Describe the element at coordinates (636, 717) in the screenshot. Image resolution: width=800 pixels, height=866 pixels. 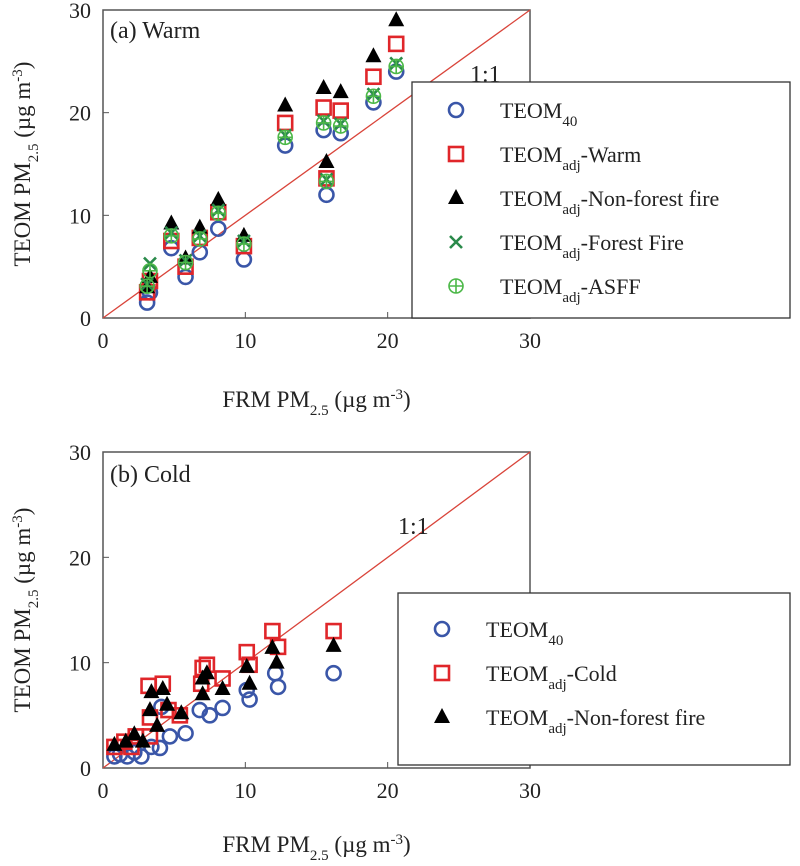
I see `legend-label-suffix: -Non-forest fire` at that location.